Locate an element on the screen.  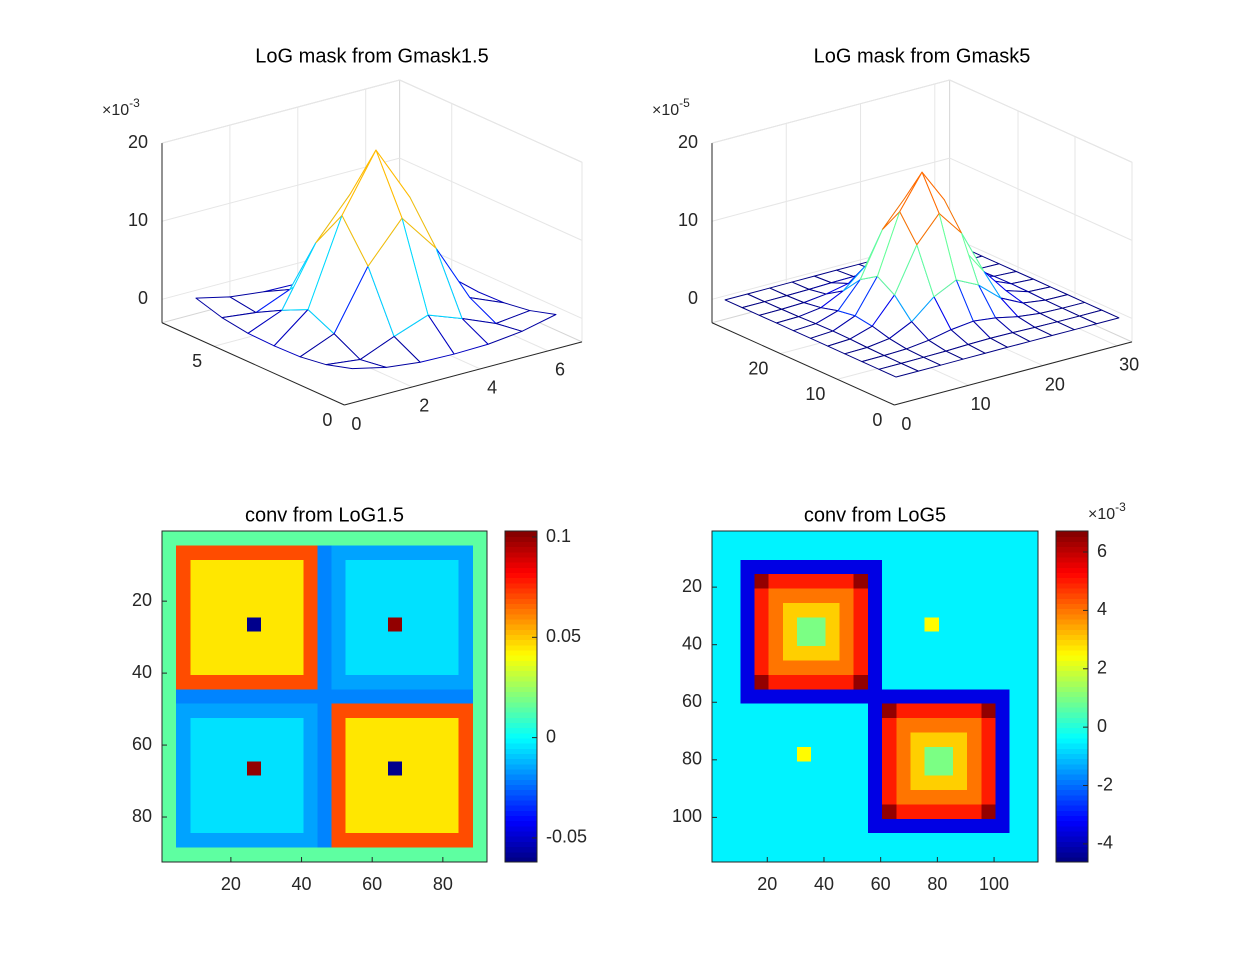
x-tick-label: 2 is located at coordinates (424, 406).